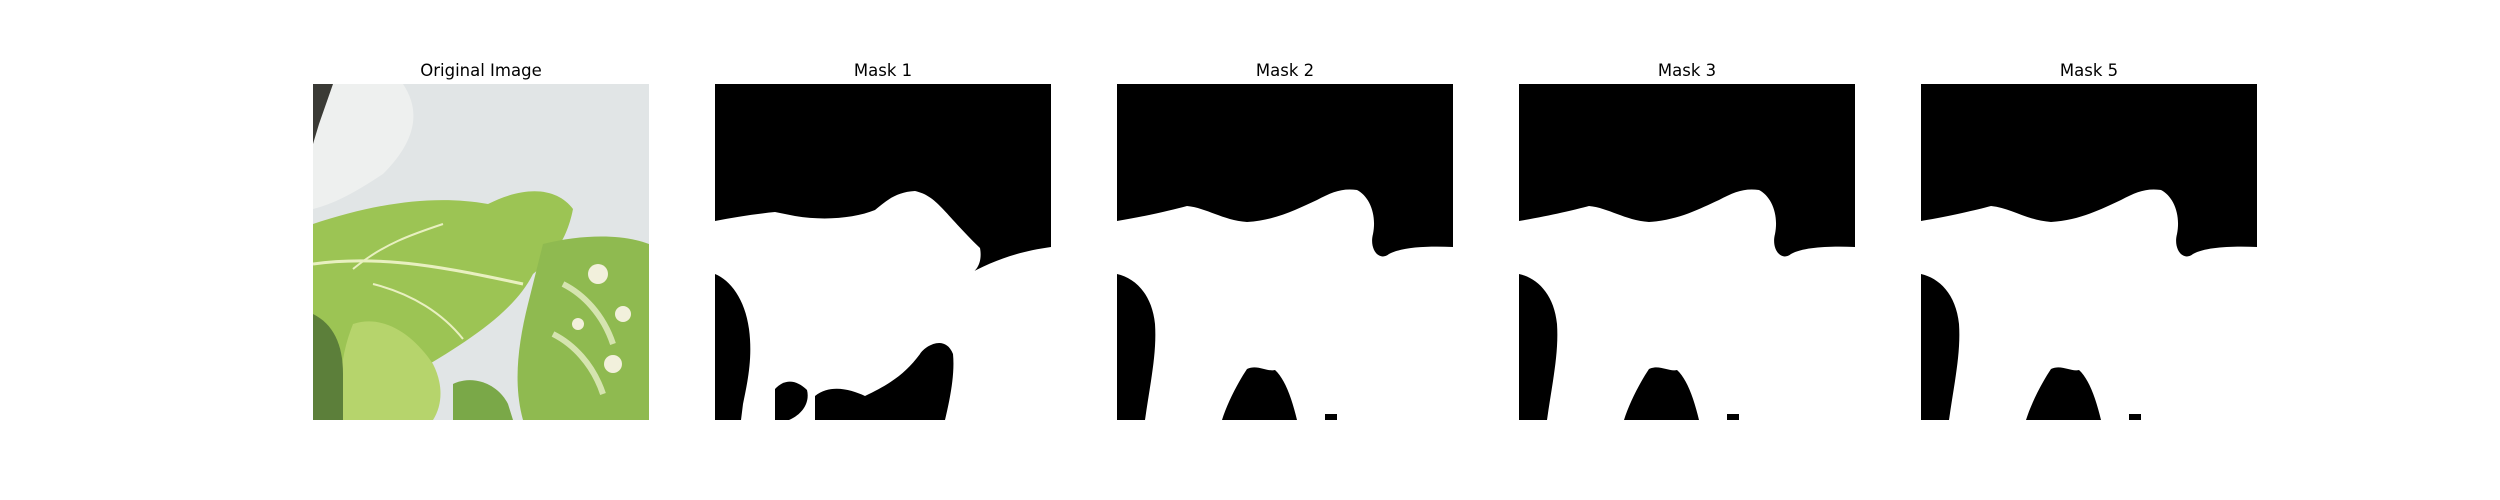 The width and height of the screenshot is (2500, 500). I want to click on panel-original-image: Original Image, so click(481, 239).